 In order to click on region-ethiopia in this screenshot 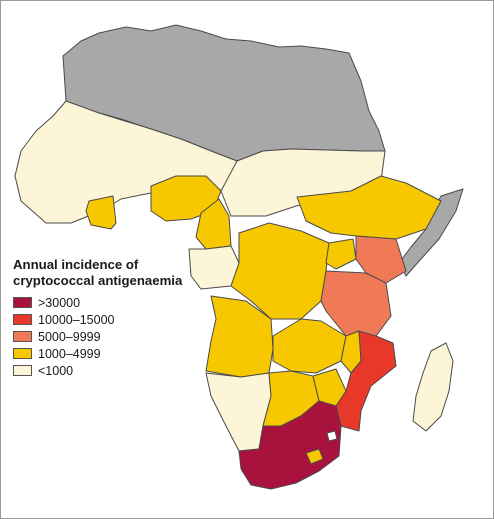, I will do `click(369, 207)`.